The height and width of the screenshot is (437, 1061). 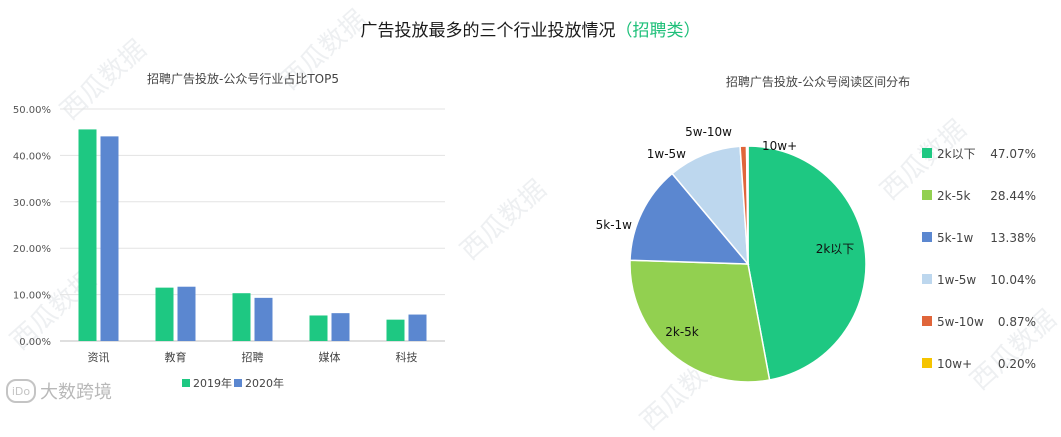 I want to click on page-title-main: 广告投放最多的三个行业投放情况, so click(x=488, y=31).